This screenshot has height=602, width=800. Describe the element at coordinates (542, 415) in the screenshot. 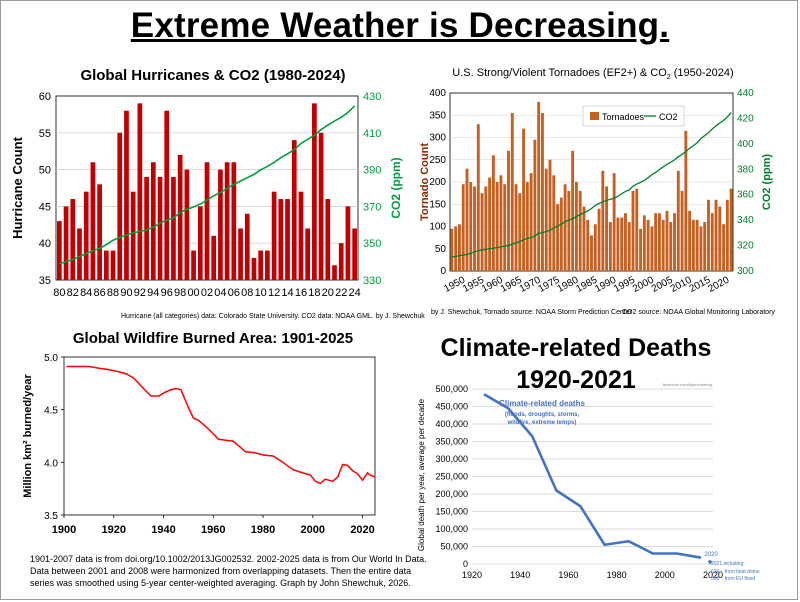

I see `deaths-annotation-line: (floods, droughts, storms,` at that location.